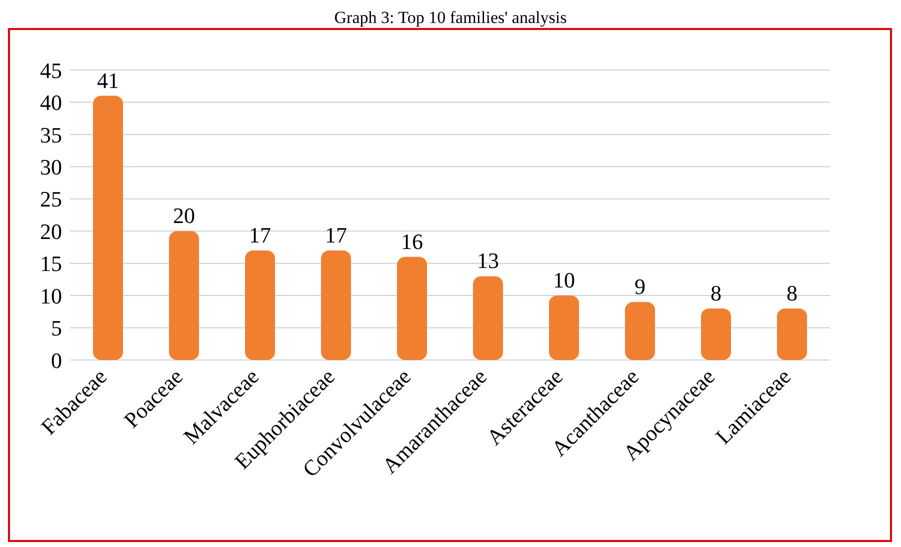 This screenshot has width=901, height=547. What do you see at coordinates (51, 295) in the screenshot?
I see `y-tick-label: 10` at bounding box center [51, 295].